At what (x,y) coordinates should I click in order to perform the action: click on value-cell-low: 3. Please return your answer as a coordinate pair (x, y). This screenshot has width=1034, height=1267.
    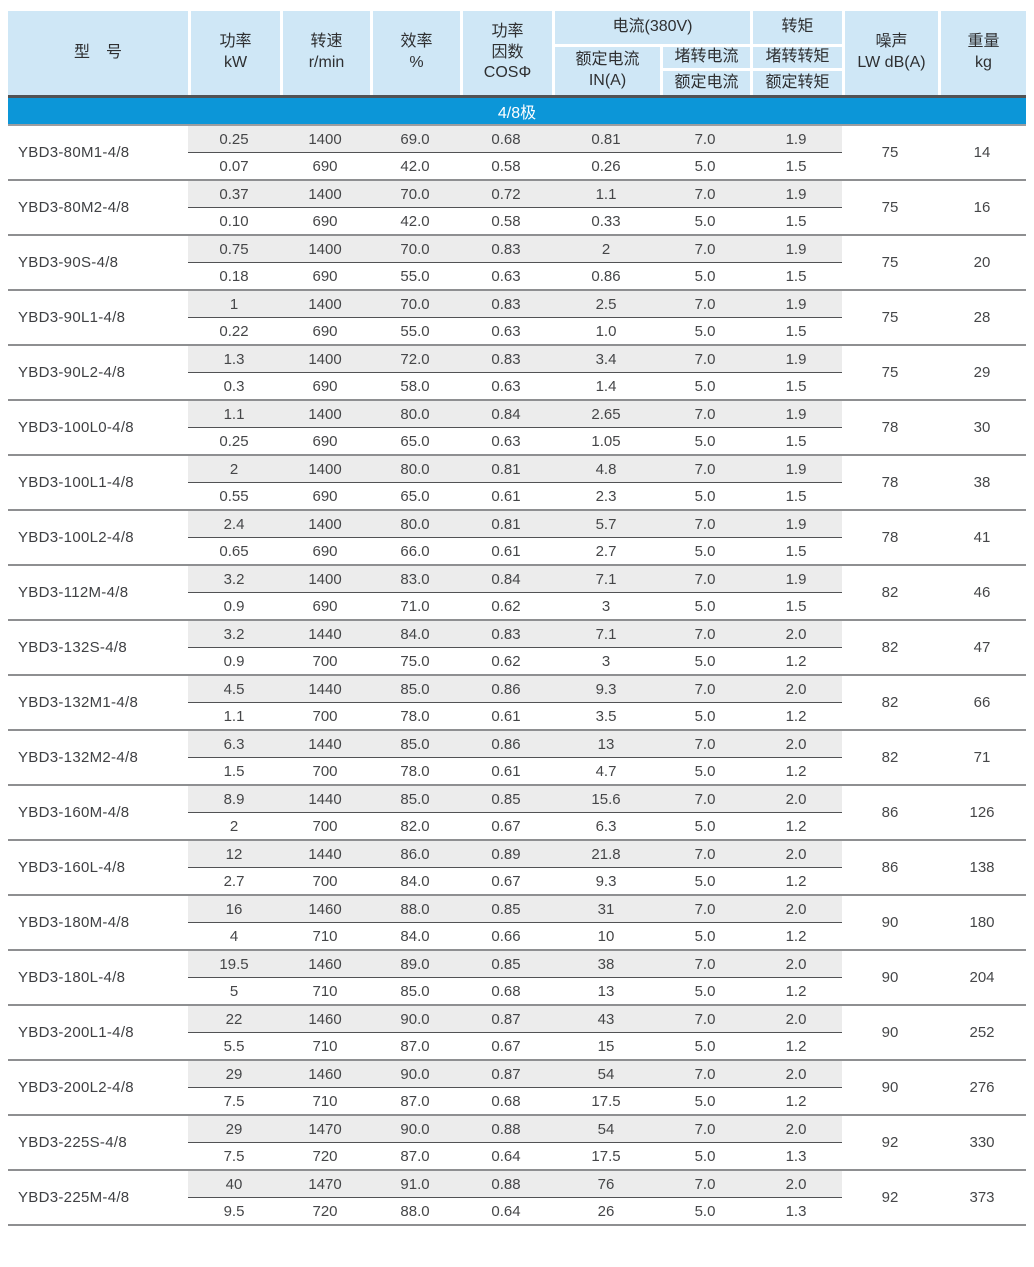
    Looking at the image, I should click on (606, 662).